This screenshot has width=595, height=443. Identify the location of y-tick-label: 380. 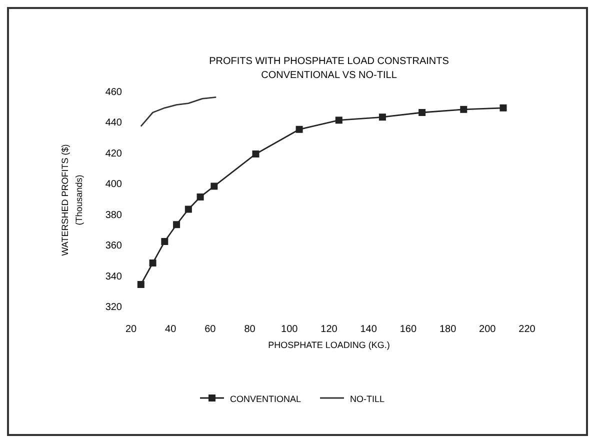
(113, 215).